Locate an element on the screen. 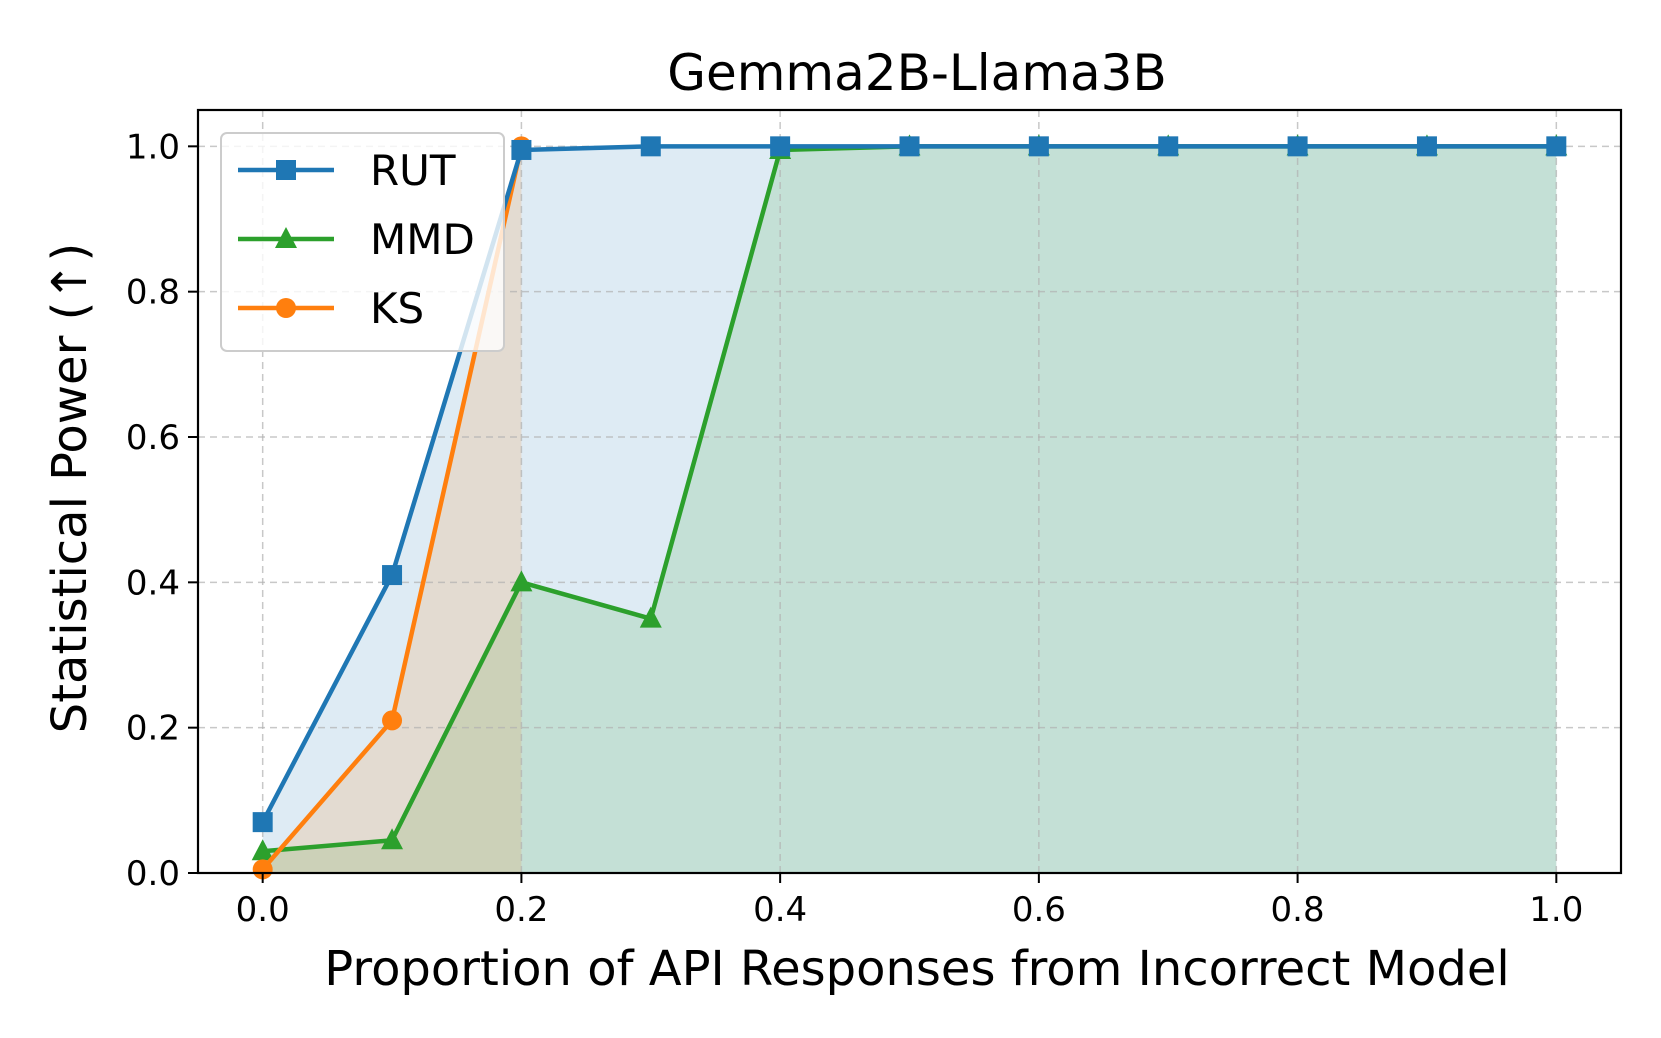 This screenshot has width=1661, height=1038. y-tick-label: 1.0 is located at coordinates (153, 147).